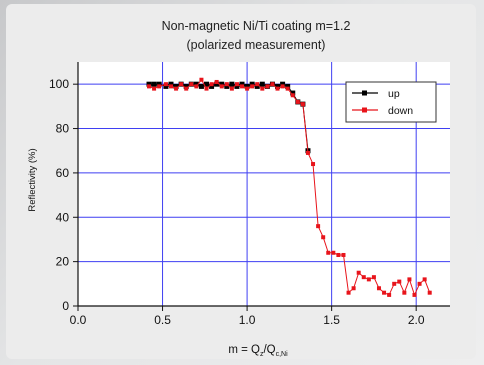 This screenshot has width=484, height=365. What do you see at coordinates (416, 320) in the screenshot?
I see `x-tick-label: 2.0` at bounding box center [416, 320].